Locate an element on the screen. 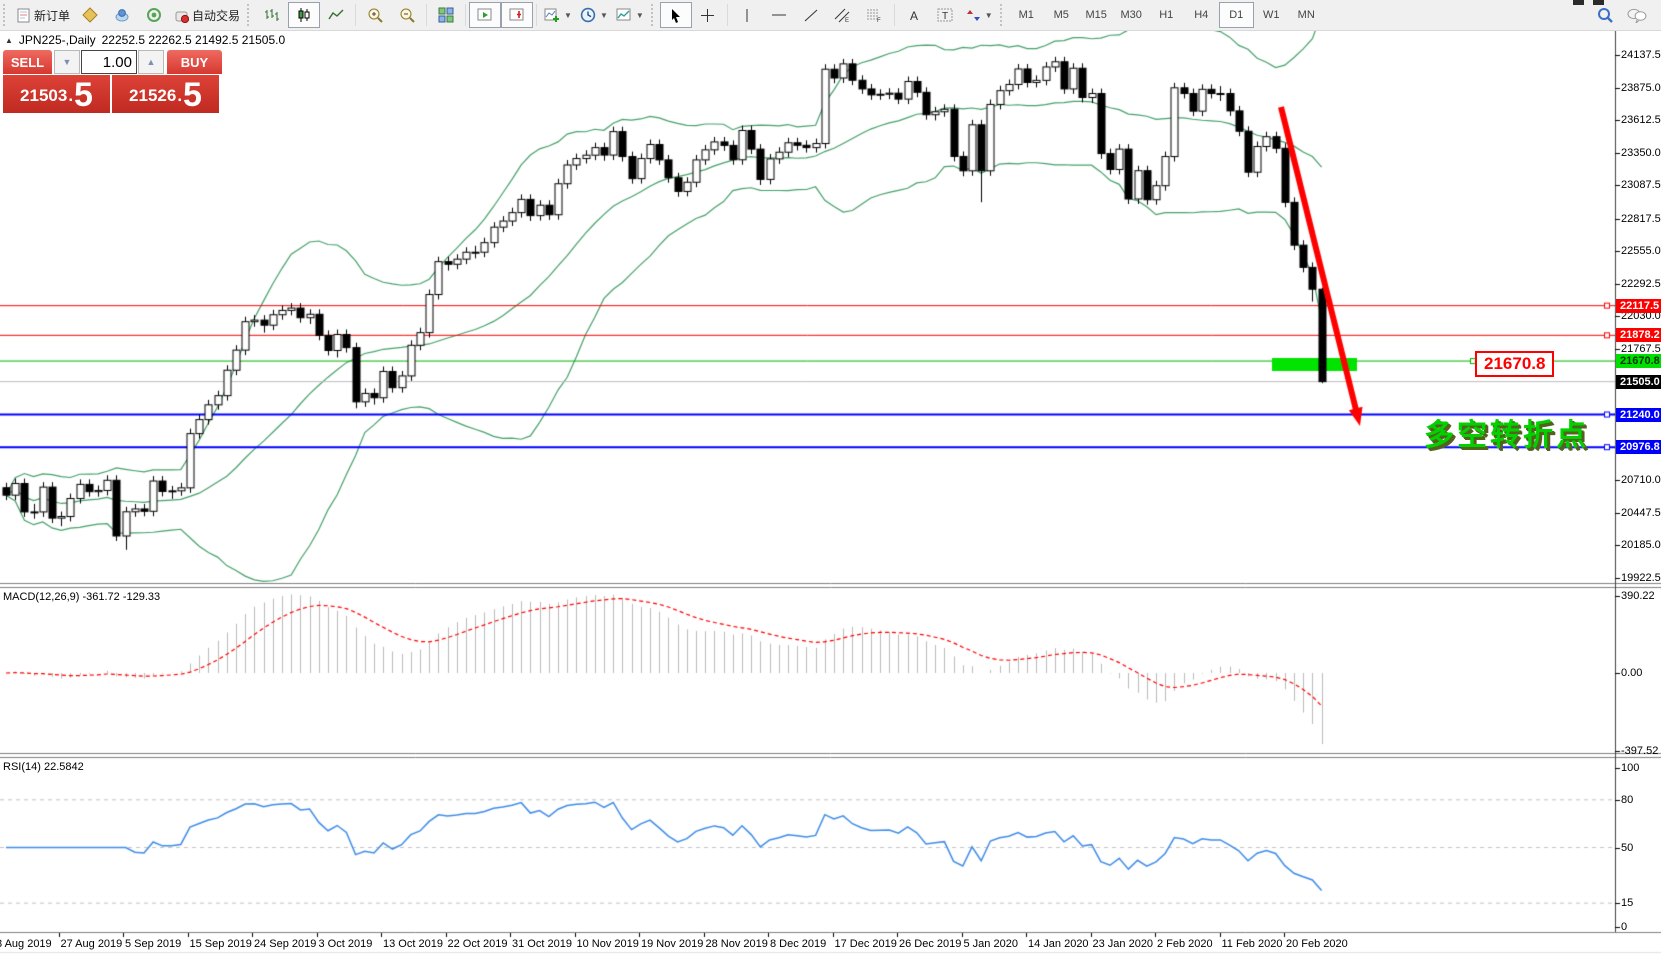  timeframe-H4-button: H4 is located at coordinates (1201, 15).